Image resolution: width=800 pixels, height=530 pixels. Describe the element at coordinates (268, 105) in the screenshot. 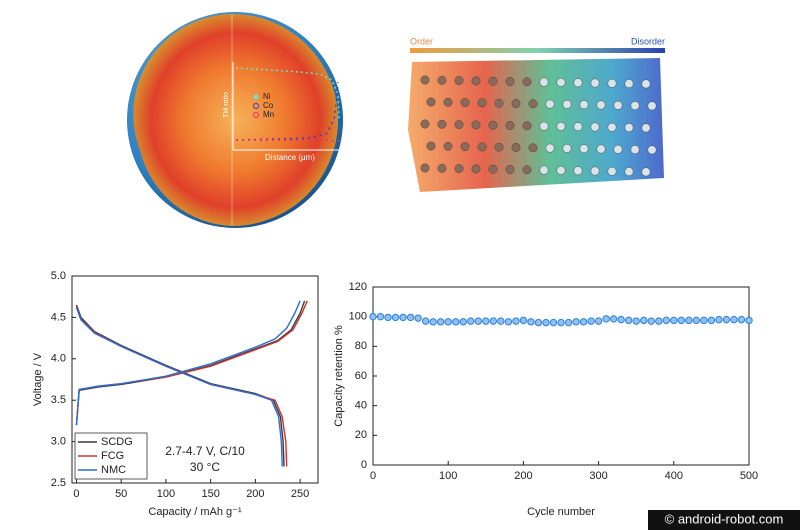

I see `inset-legend: Co` at that location.